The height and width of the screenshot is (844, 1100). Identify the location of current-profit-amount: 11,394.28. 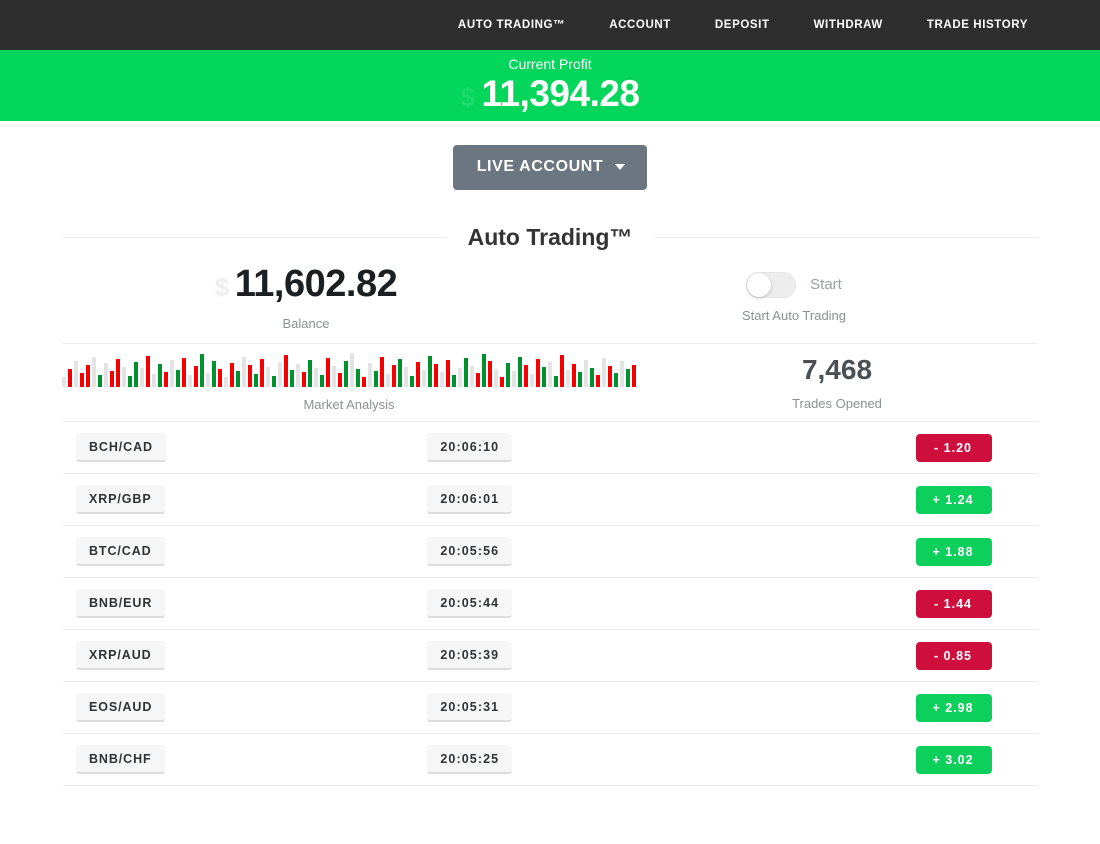
(560, 93).